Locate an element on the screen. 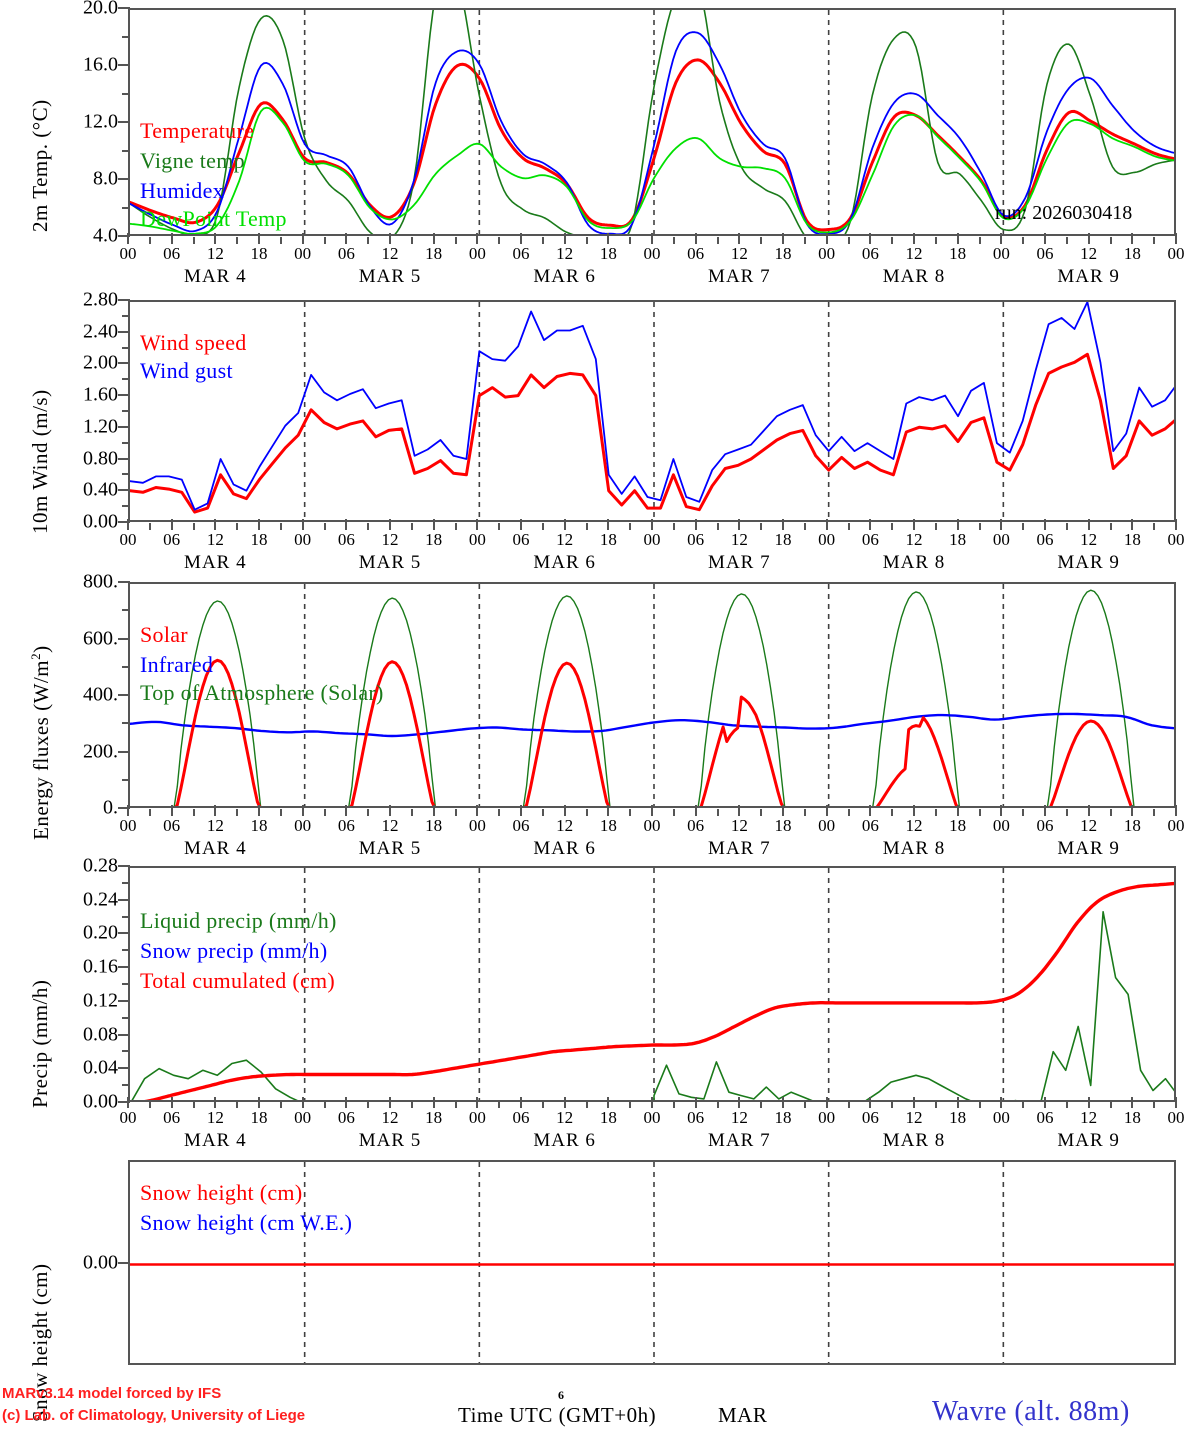  plot-area-temperature is located at coordinates (652, 122).